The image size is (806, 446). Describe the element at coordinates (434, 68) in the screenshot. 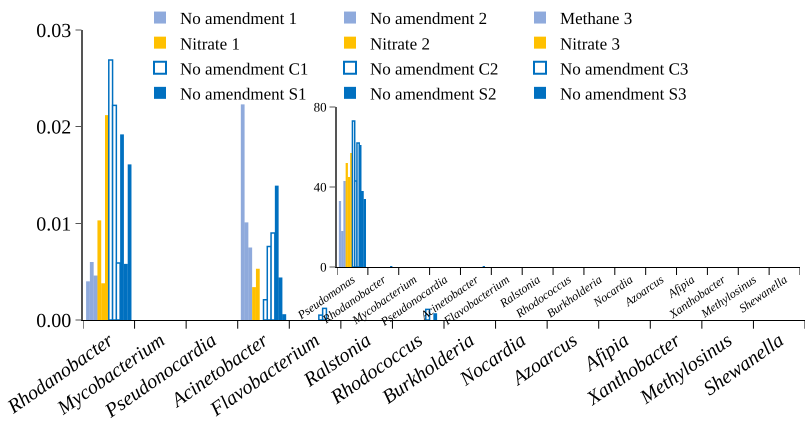

I see `legend-label: No amendment C2` at that location.